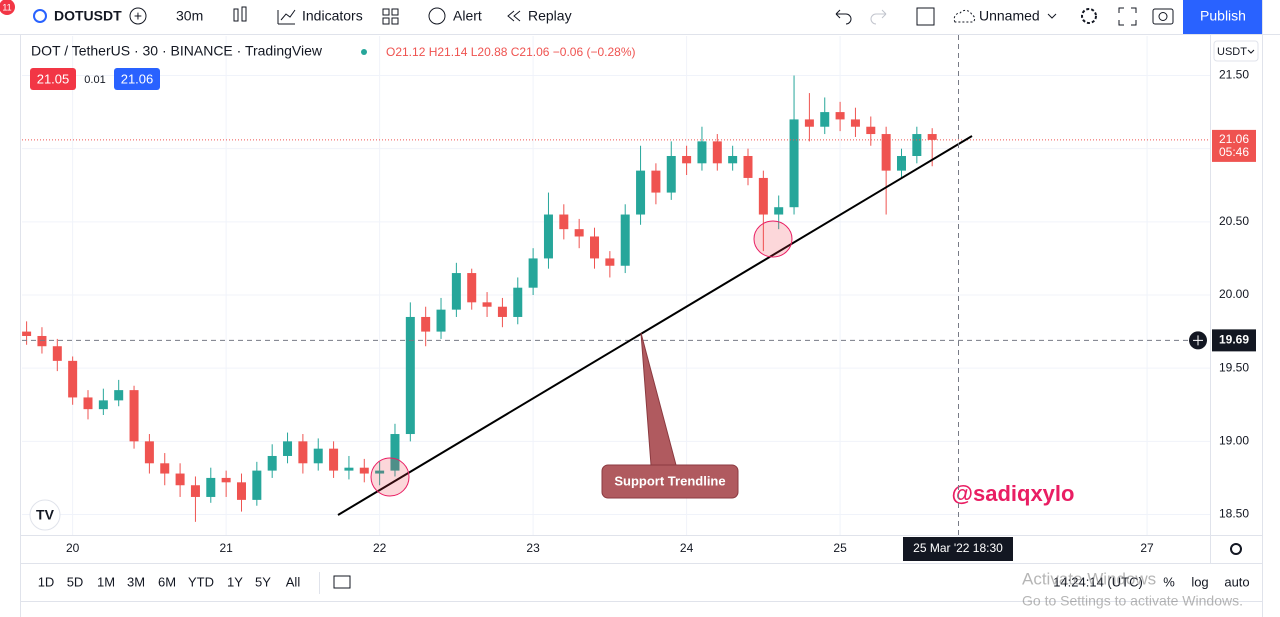 The width and height of the screenshot is (1280, 617). I want to click on alert-button: Alert, so click(467, 16).